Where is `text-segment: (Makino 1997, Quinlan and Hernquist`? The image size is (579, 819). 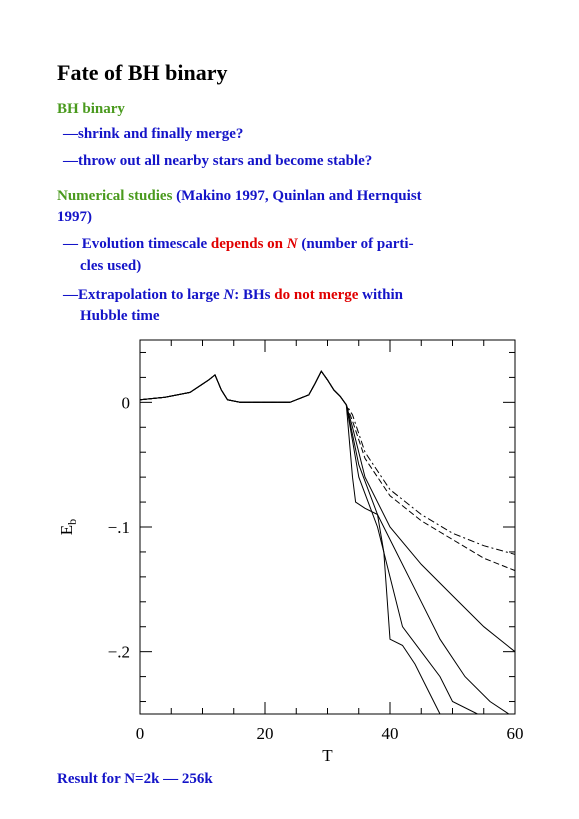
text-segment: (Makino 1997, Quinlan and Hernquist is located at coordinates (296, 196).